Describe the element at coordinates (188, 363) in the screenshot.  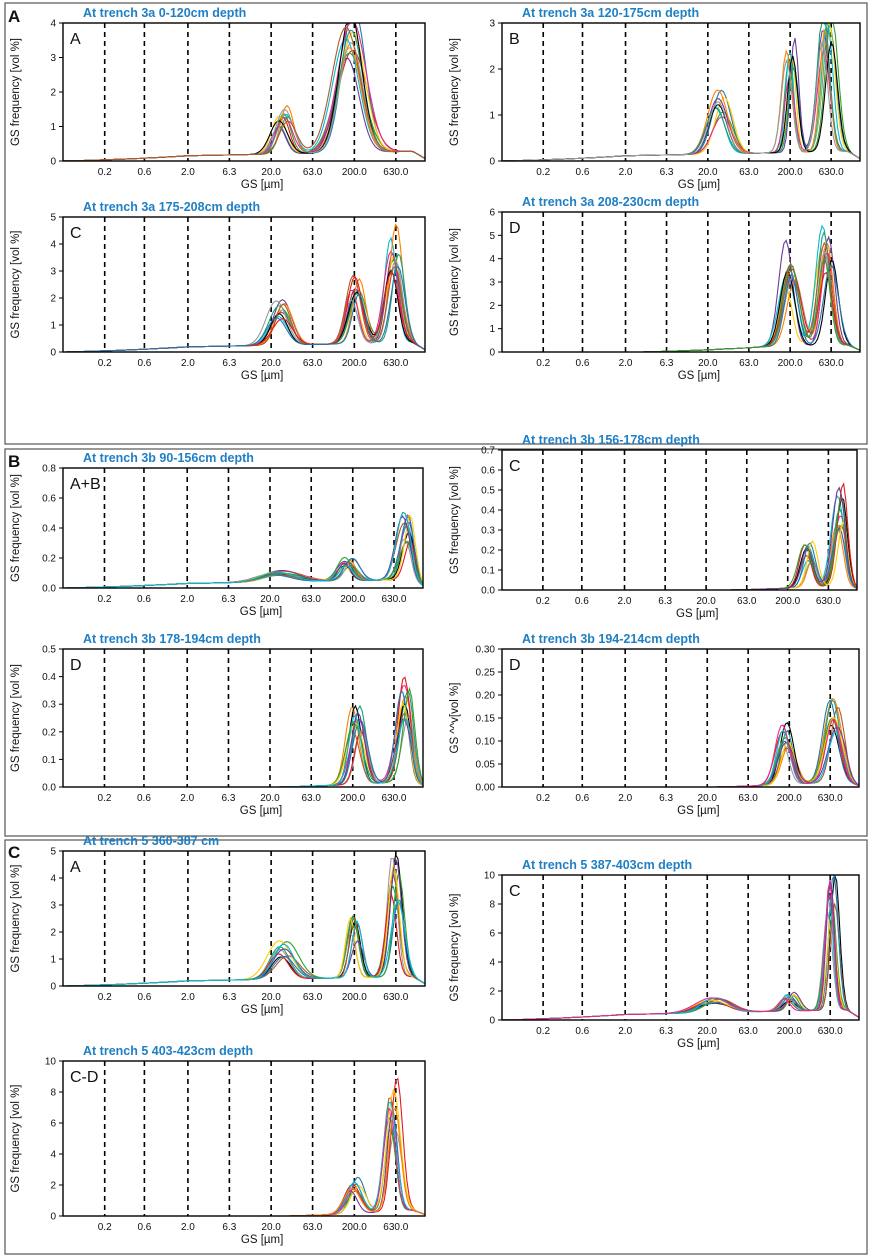
I see `x-tick-label: 2.0` at that location.